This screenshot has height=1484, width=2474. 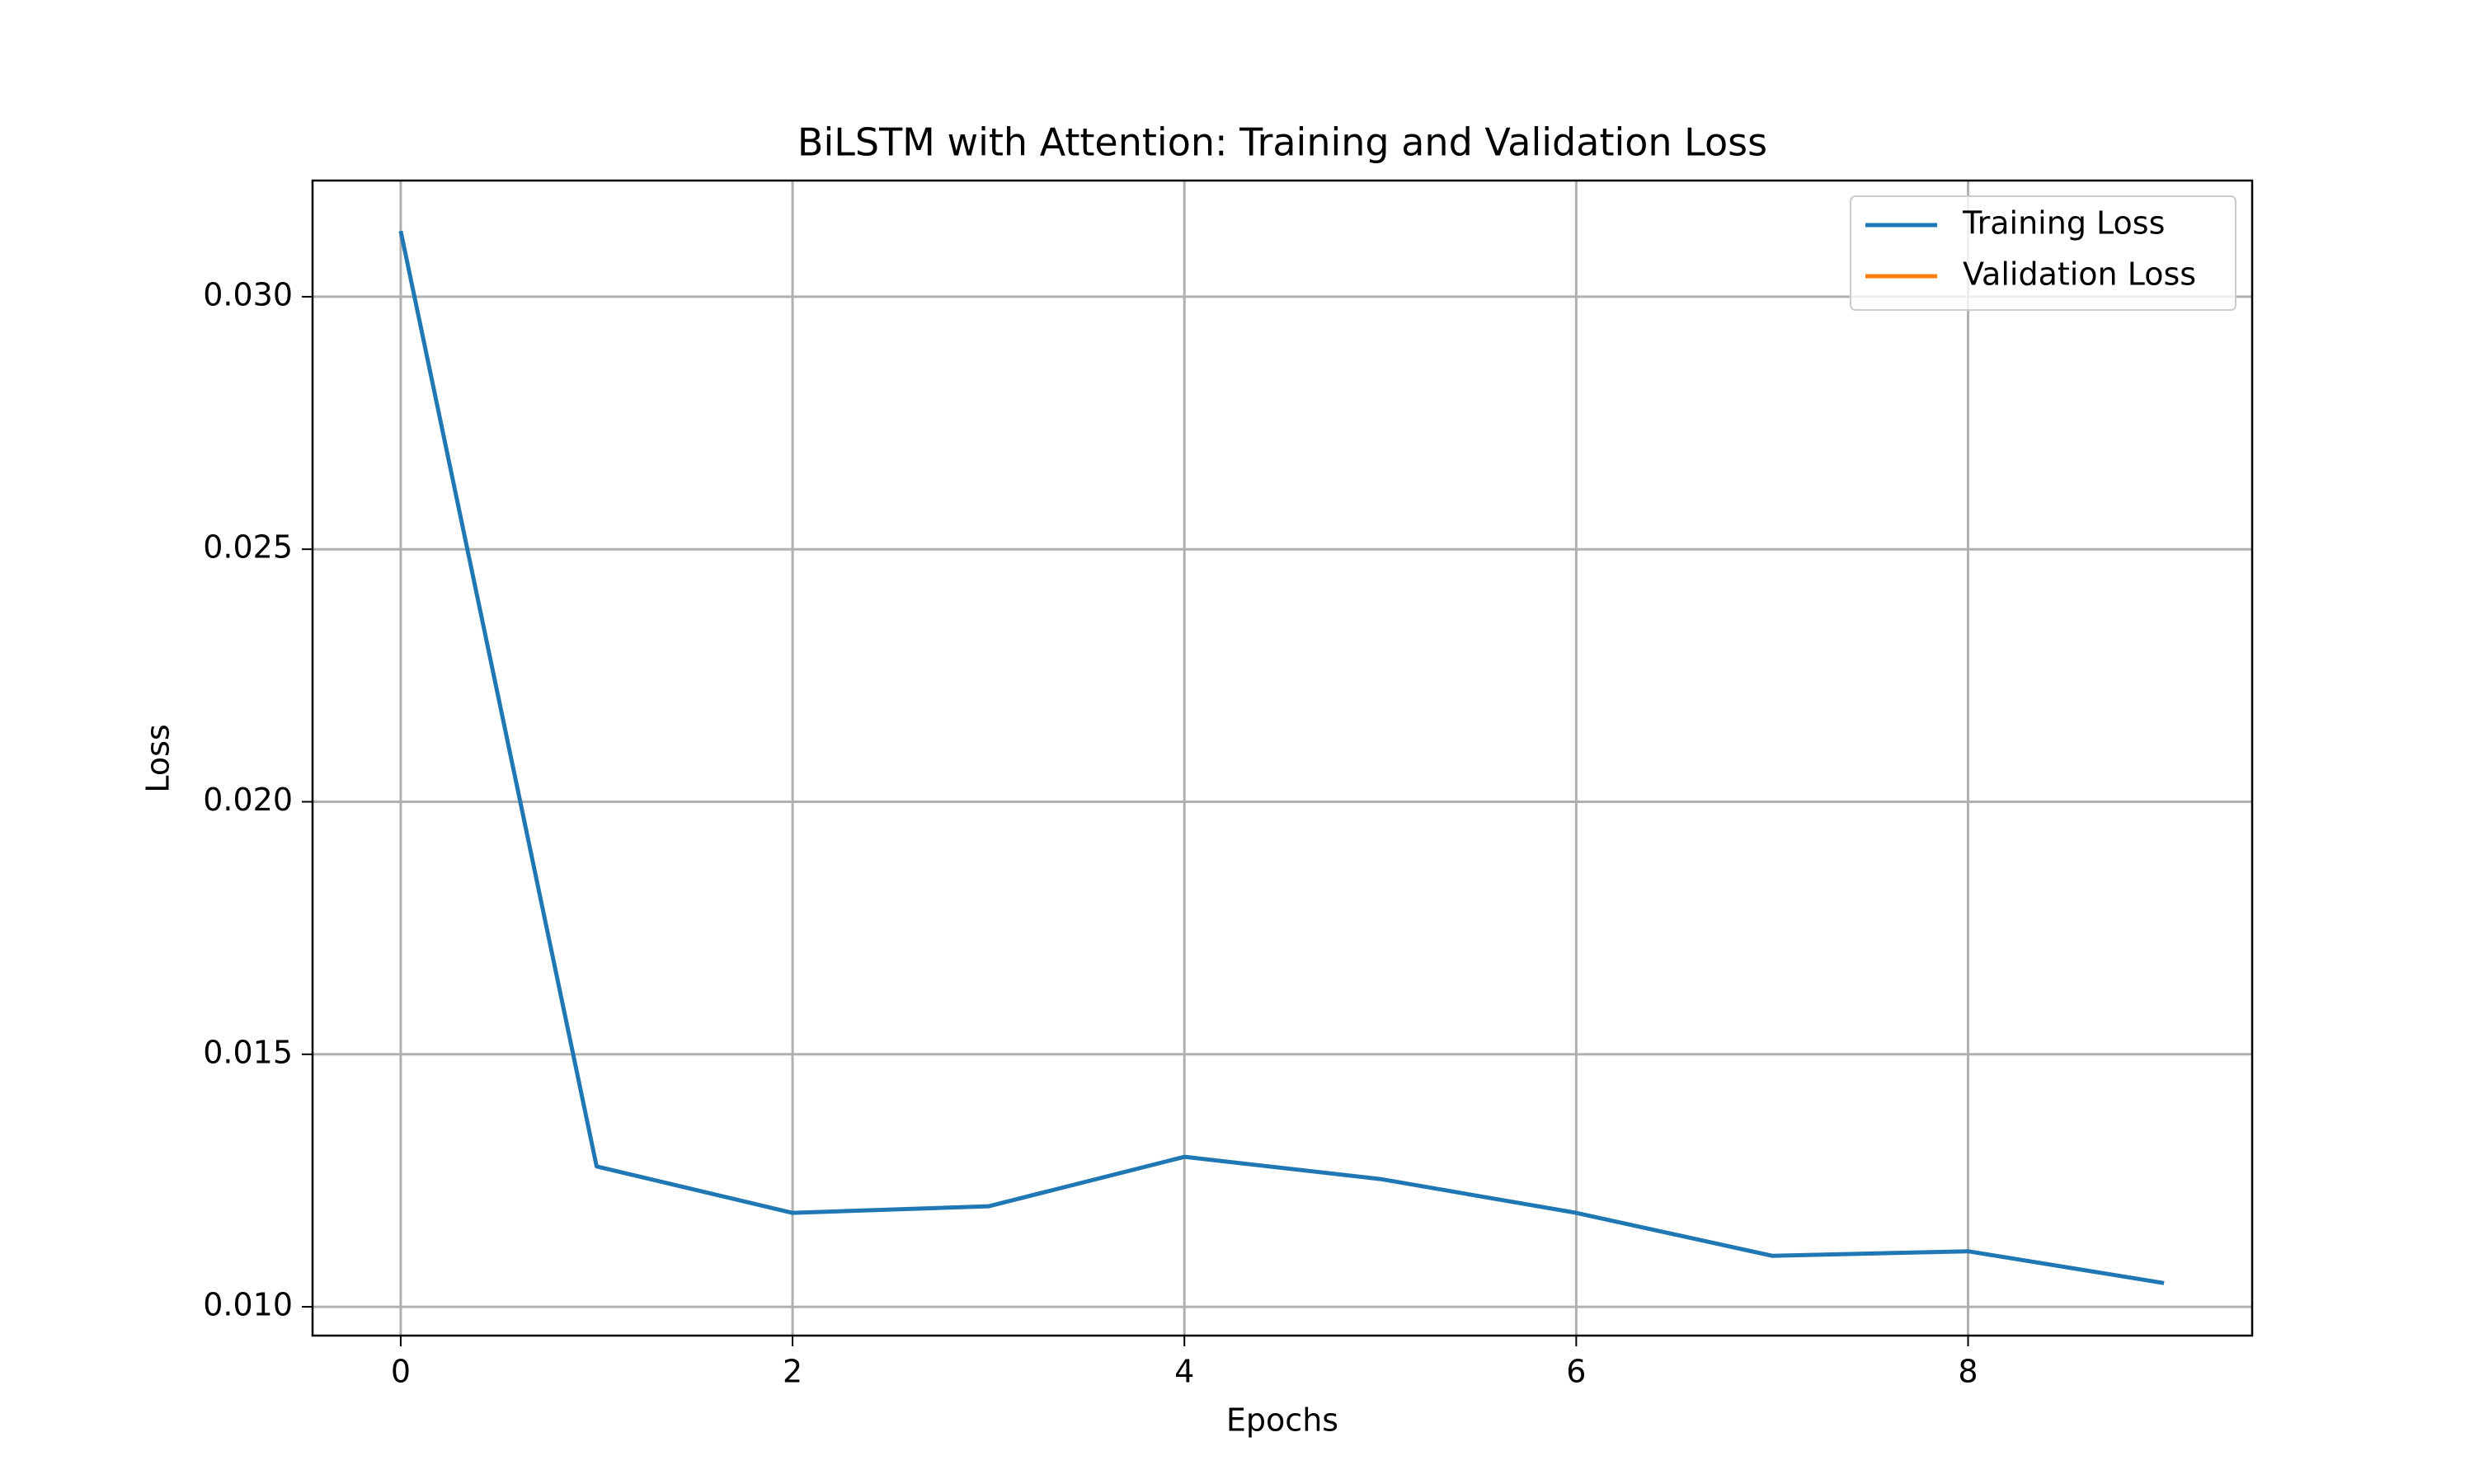 I want to click on x-tick-label: 6, so click(x=1576, y=1372).